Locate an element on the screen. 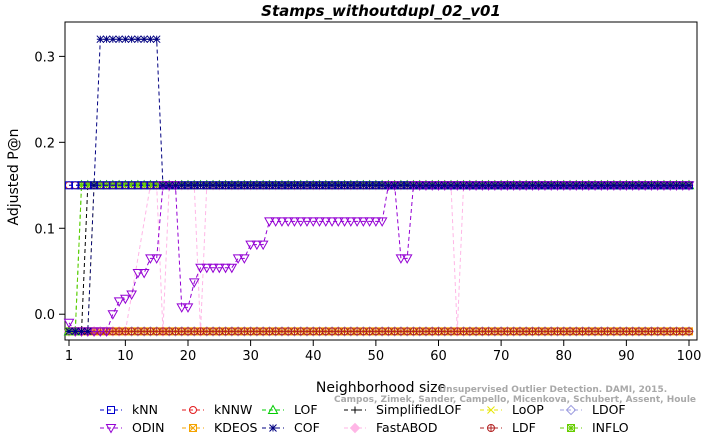 The image size is (702, 434). chart-title: Stamps_withoutdupl_02_v01 is located at coordinates (381, 11).